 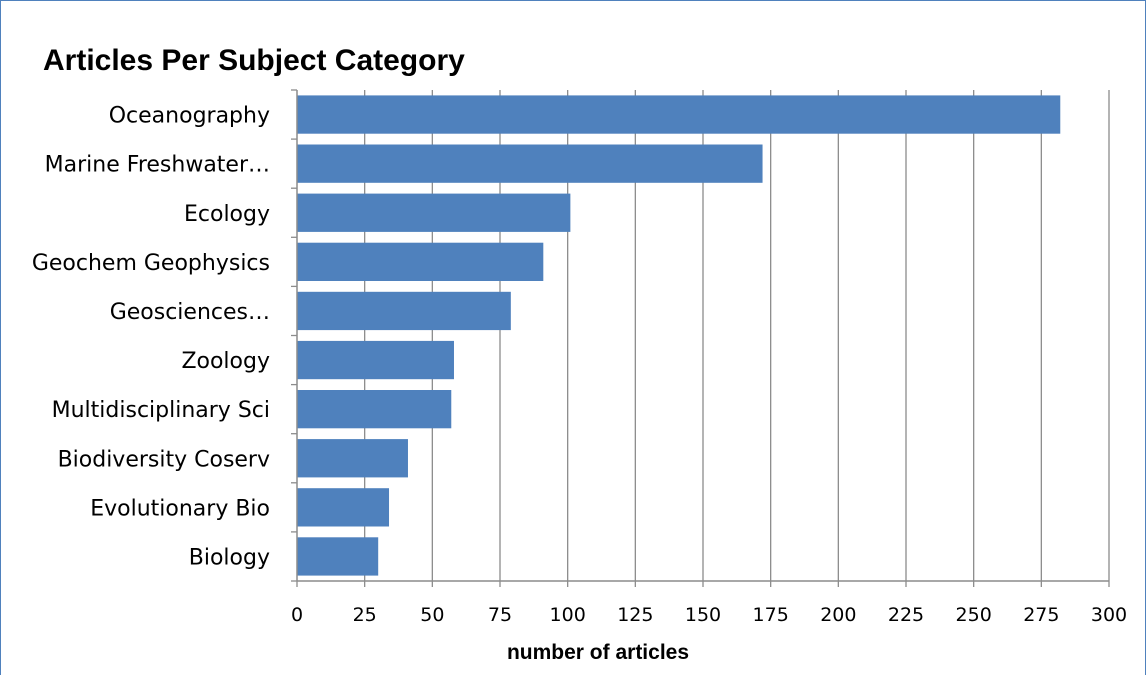 What do you see at coordinates (771, 615) in the screenshot?
I see `x-tick-label: 175` at bounding box center [771, 615].